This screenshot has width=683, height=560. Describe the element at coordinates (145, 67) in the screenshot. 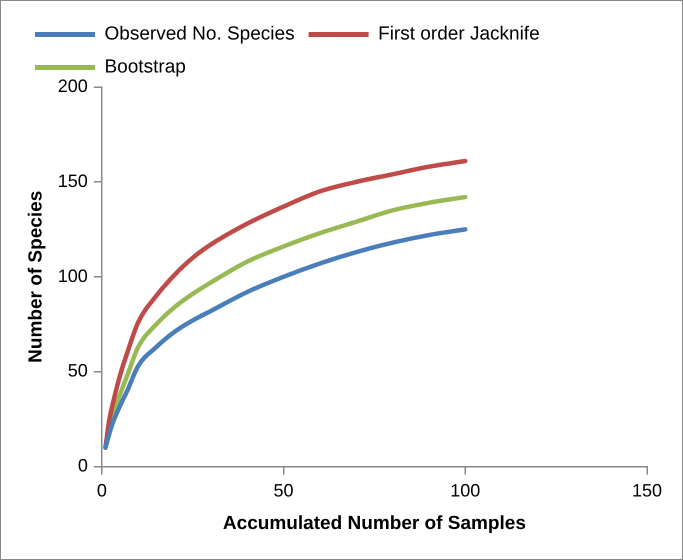

I see `legend-label: Bootstrap` at that location.